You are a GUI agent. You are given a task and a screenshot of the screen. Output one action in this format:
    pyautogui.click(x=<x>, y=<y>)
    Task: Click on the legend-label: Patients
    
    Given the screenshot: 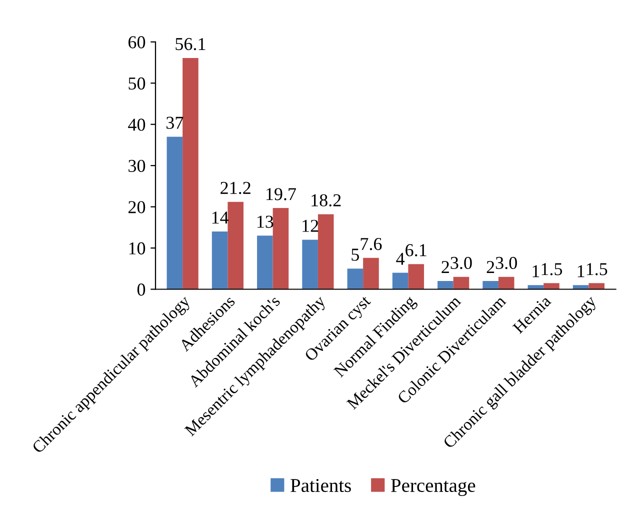 What is the action you would take?
    pyautogui.click(x=320, y=485)
    